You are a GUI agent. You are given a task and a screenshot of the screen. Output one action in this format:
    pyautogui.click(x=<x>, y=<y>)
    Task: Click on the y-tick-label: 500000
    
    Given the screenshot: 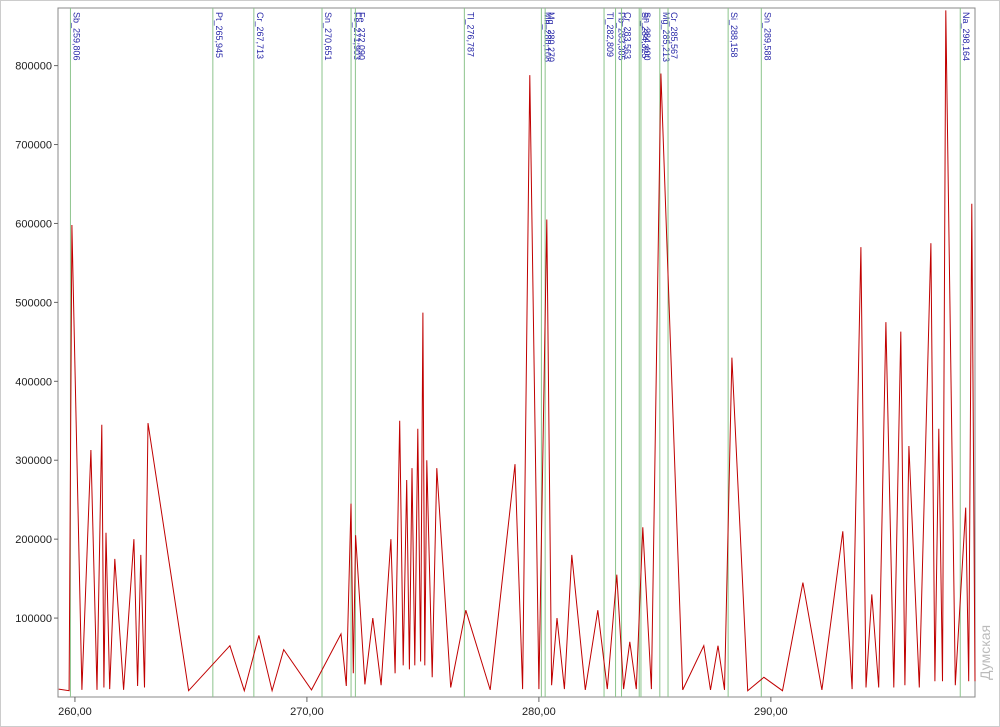 What is the action you would take?
    pyautogui.click(x=33, y=303)
    